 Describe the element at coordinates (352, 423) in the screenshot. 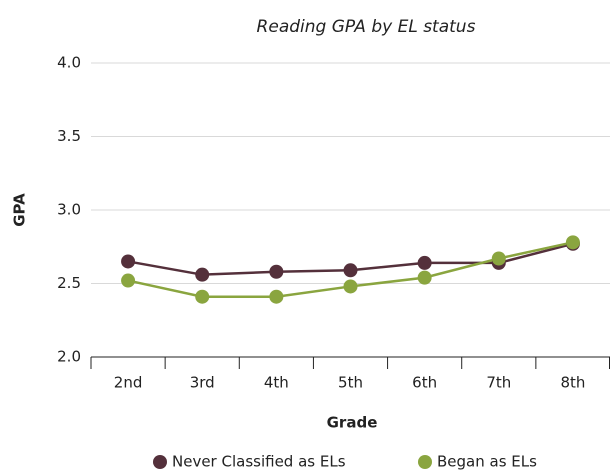

I see `x-axis-label: Grade` at that location.